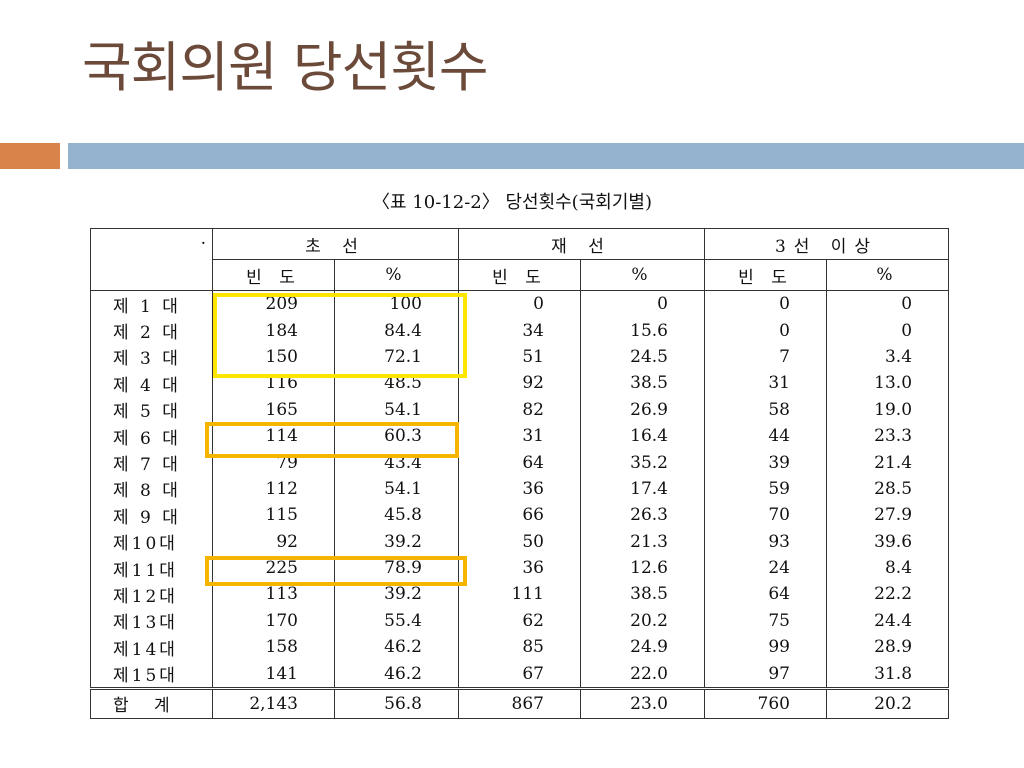 This screenshot has height=768, width=1024. What do you see at coordinates (273, 357) in the screenshot?
I see `table-cell: 150` at bounding box center [273, 357].